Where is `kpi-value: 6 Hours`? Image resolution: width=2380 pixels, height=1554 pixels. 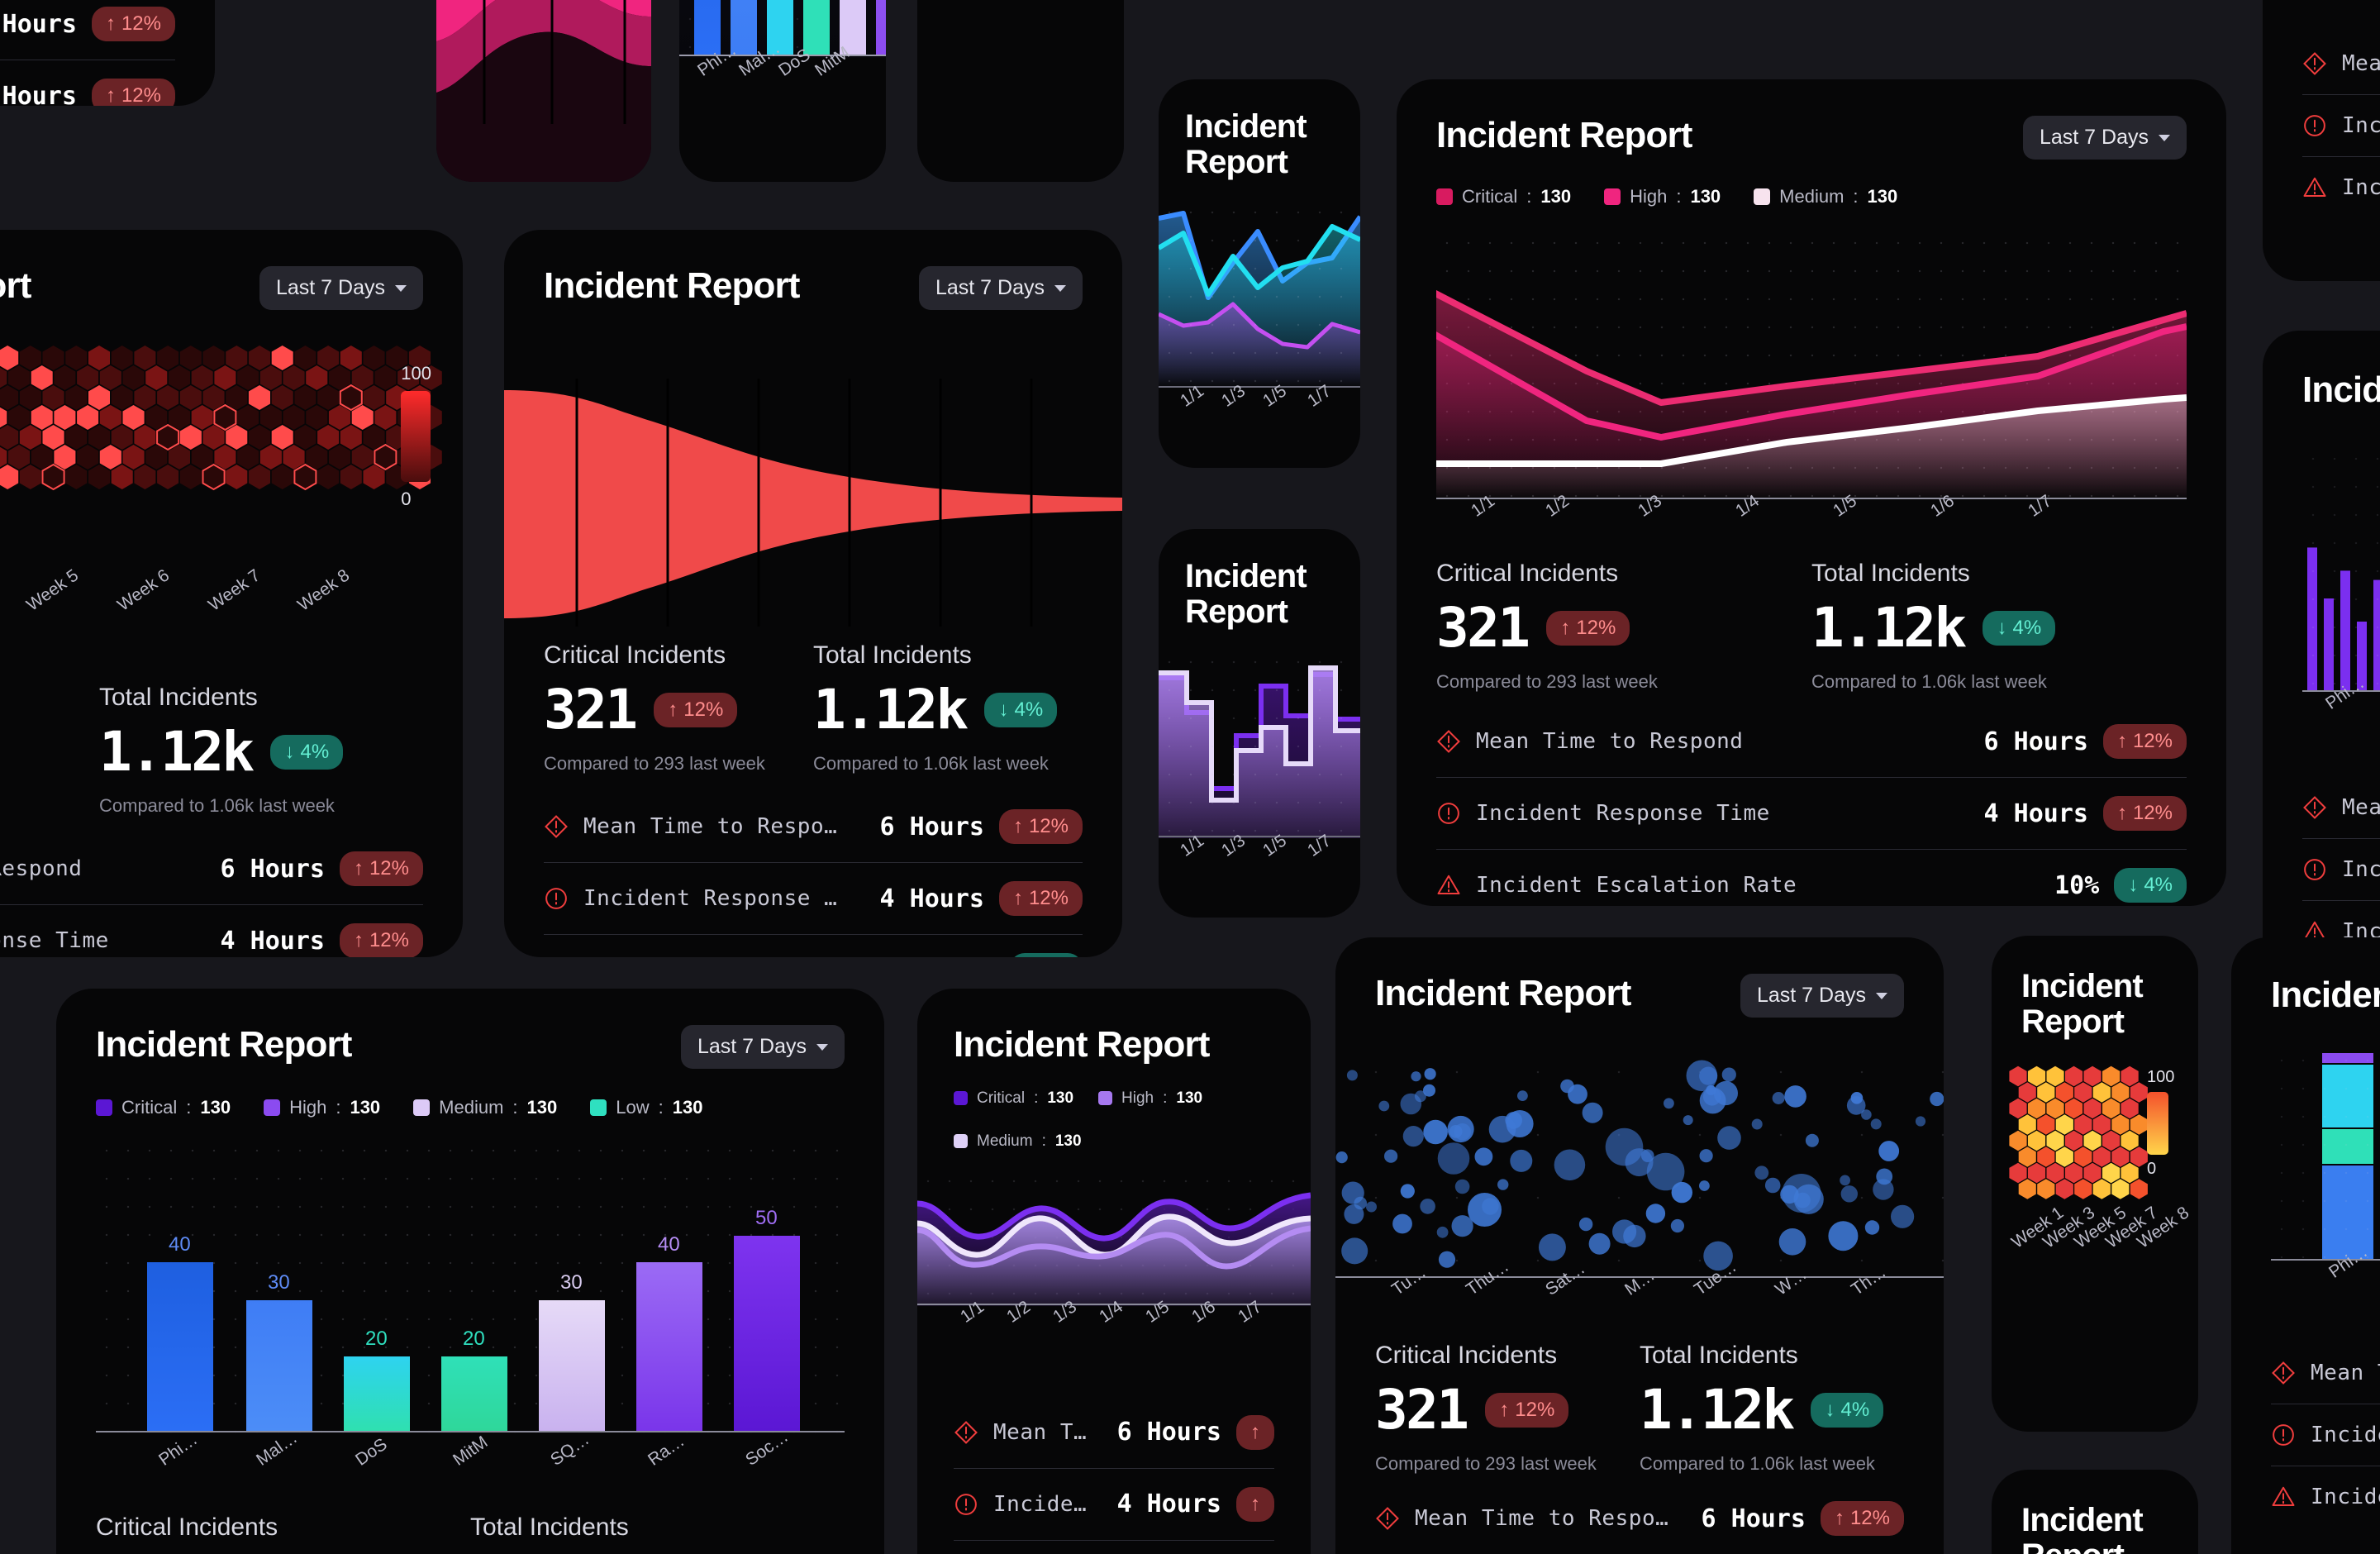
kpi-value: 6 Hours is located at coordinates (38, 24).